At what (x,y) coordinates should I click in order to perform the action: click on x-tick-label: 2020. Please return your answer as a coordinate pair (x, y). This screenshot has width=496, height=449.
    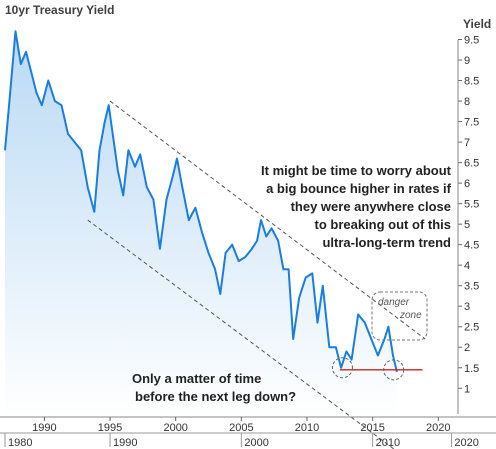
    Looking at the image, I should click on (438, 428).